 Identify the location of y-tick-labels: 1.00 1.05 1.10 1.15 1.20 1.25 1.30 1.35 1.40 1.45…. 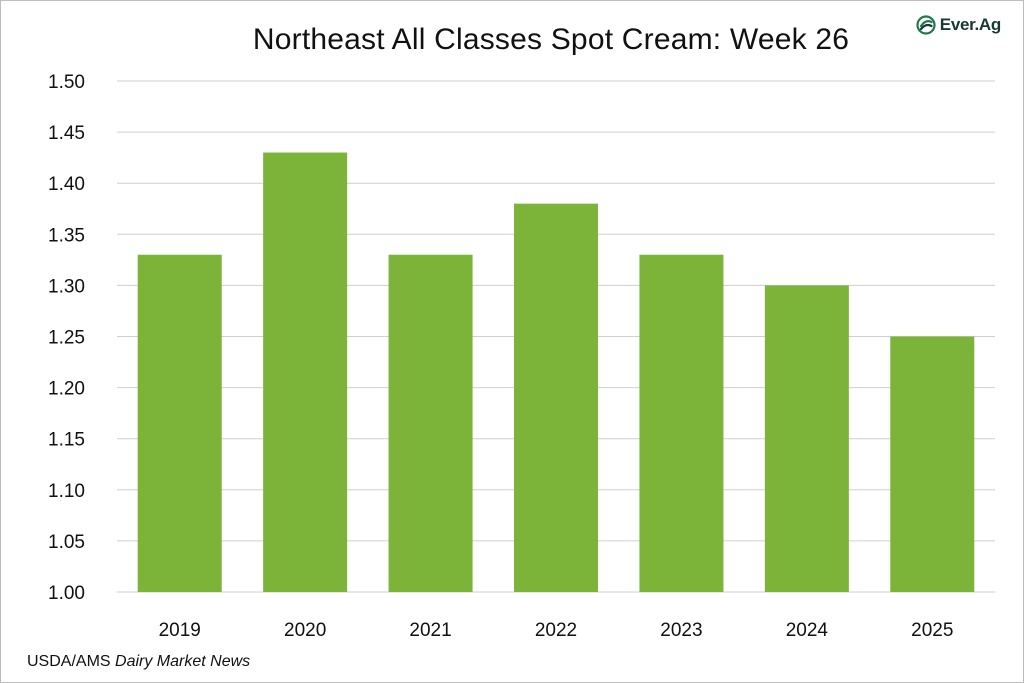
(66, 338).